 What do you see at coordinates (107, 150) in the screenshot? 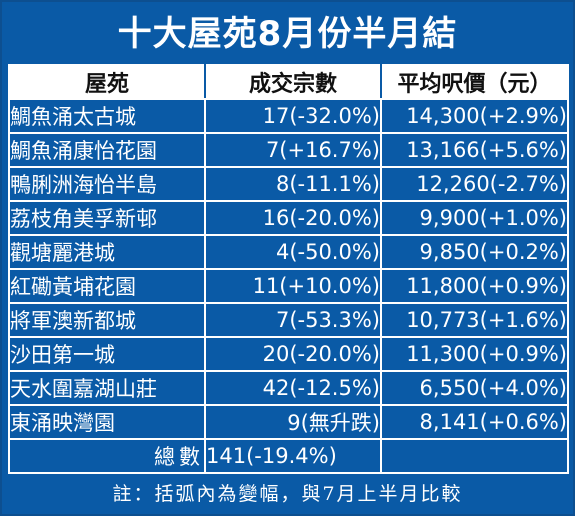
I see `estate-name-cell: 鯛魚涌康怡花園` at bounding box center [107, 150].